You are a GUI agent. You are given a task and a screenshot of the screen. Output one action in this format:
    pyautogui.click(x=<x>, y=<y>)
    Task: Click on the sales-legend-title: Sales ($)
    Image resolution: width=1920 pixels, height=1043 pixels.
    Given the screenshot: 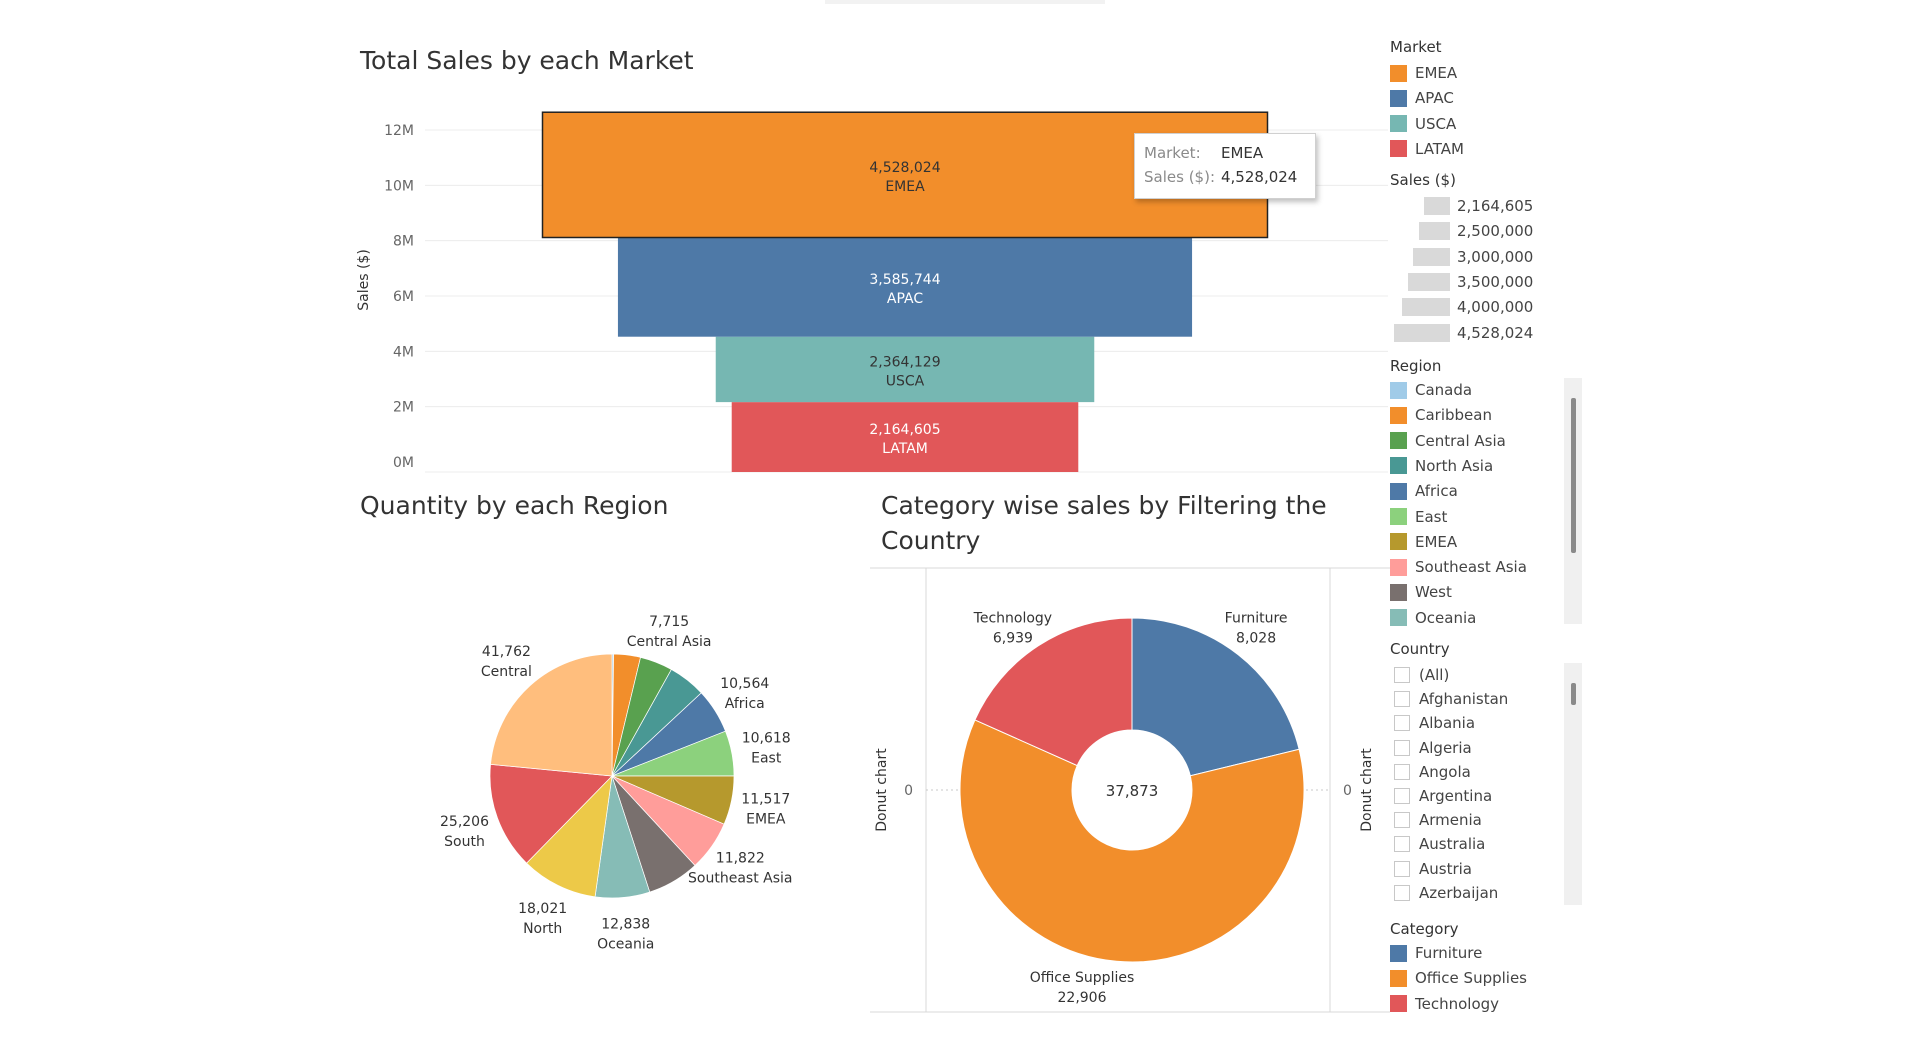 What is the action you would take?
    pyautogui.click(x=1423, y=180)
    